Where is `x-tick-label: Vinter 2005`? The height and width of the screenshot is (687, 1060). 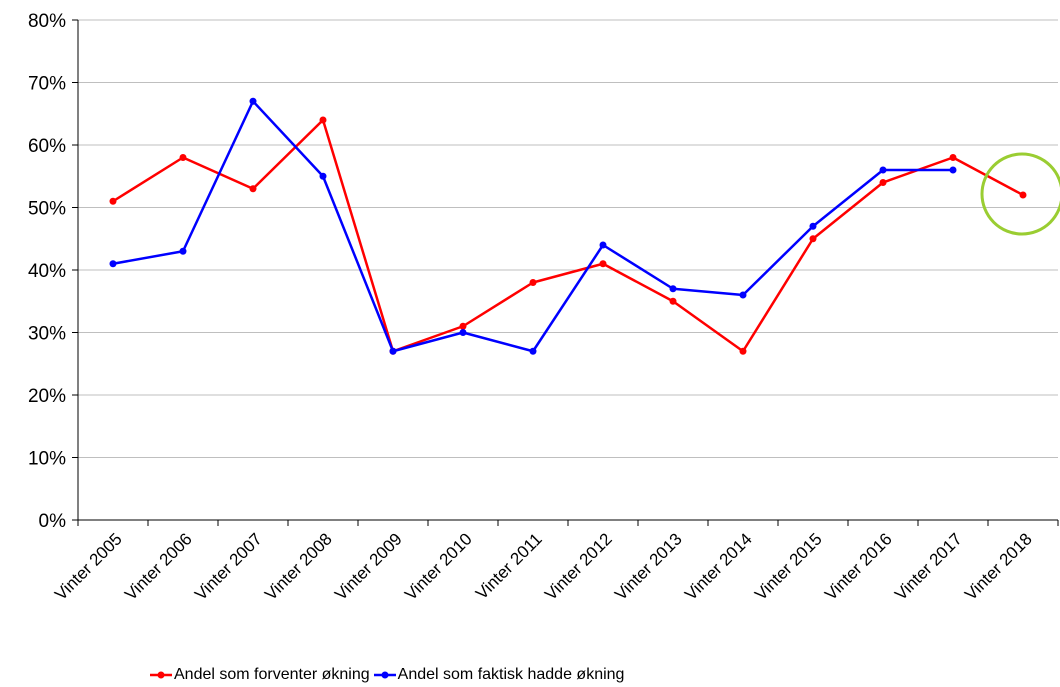
x-tick-label: Vinter 2005 is located at coordinates (88, 566).